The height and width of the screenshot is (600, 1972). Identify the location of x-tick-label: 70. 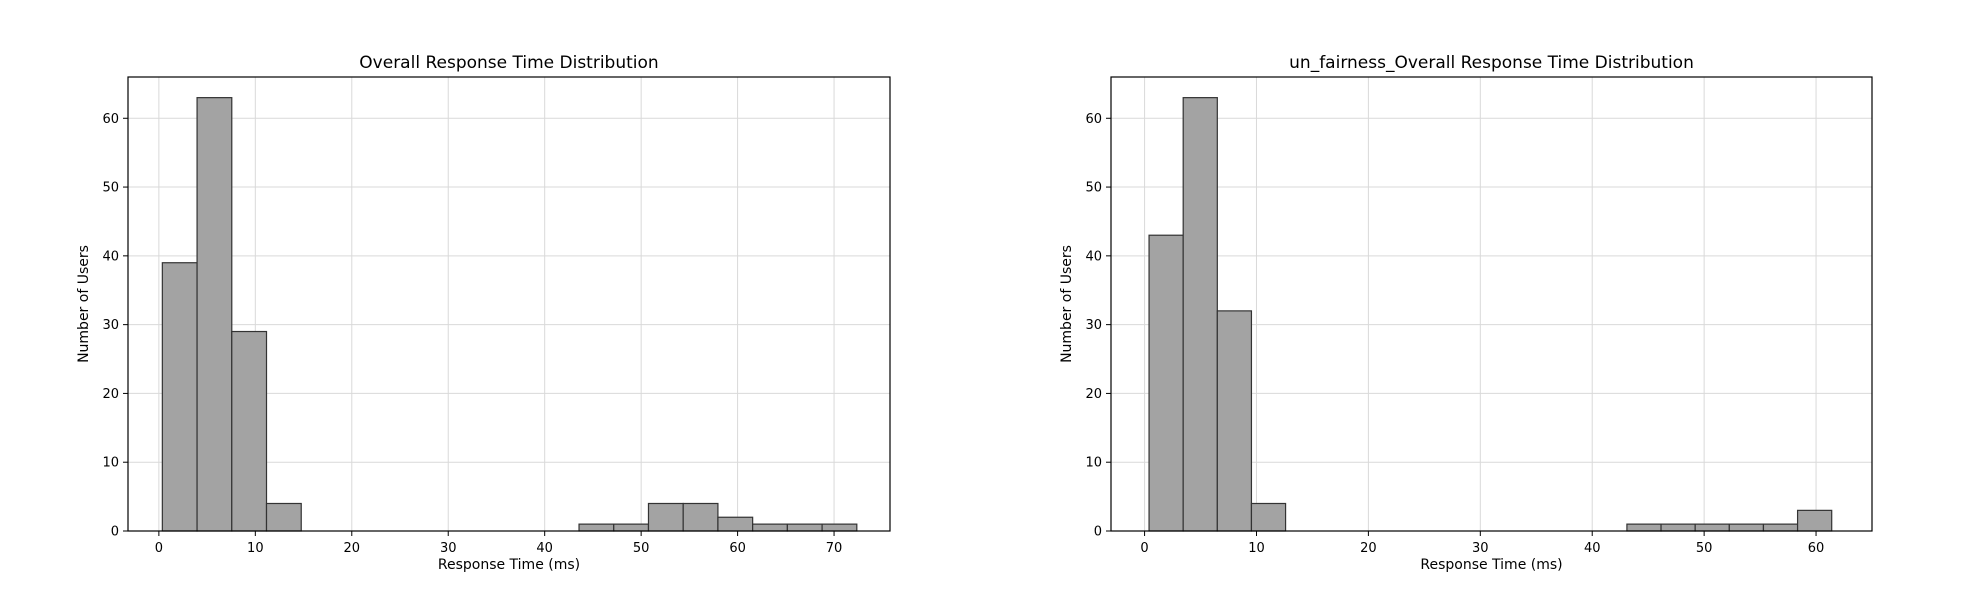
(834, 548).